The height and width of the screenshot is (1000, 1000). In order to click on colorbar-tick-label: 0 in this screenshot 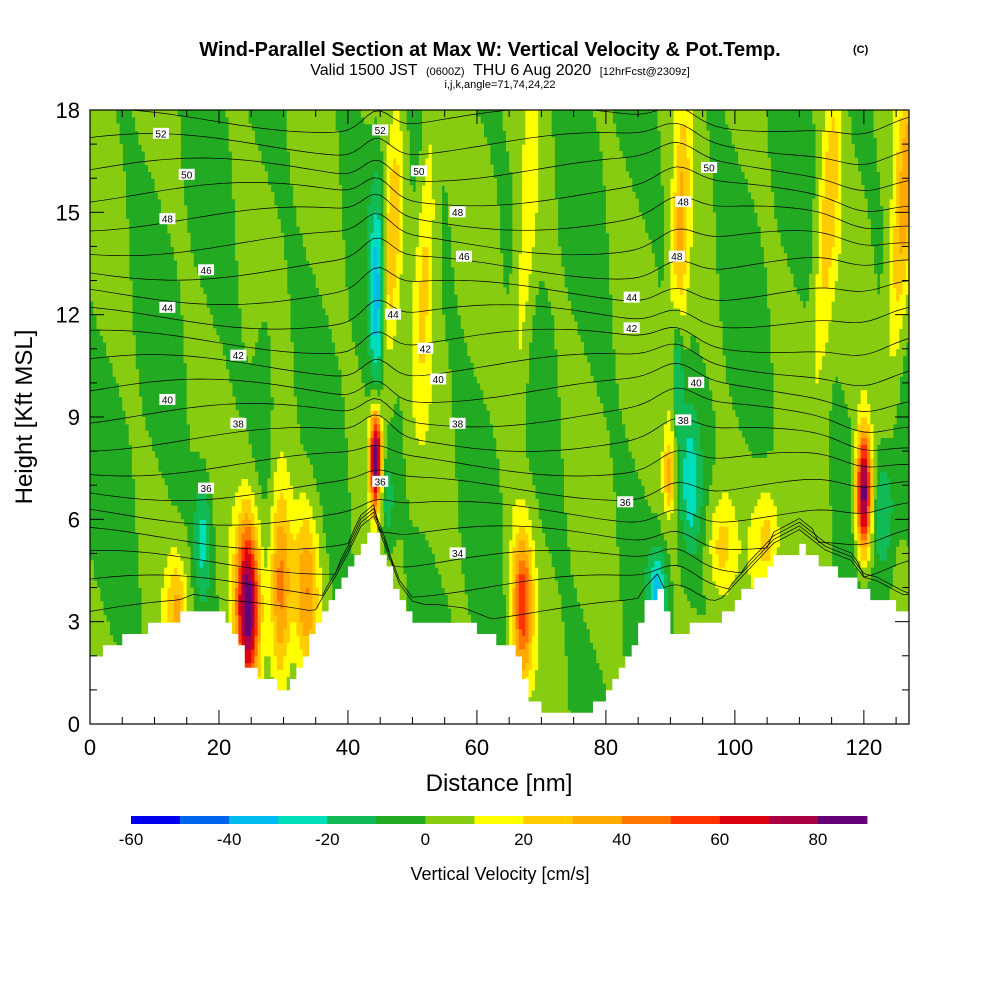, I will do `click(425, 839)`.